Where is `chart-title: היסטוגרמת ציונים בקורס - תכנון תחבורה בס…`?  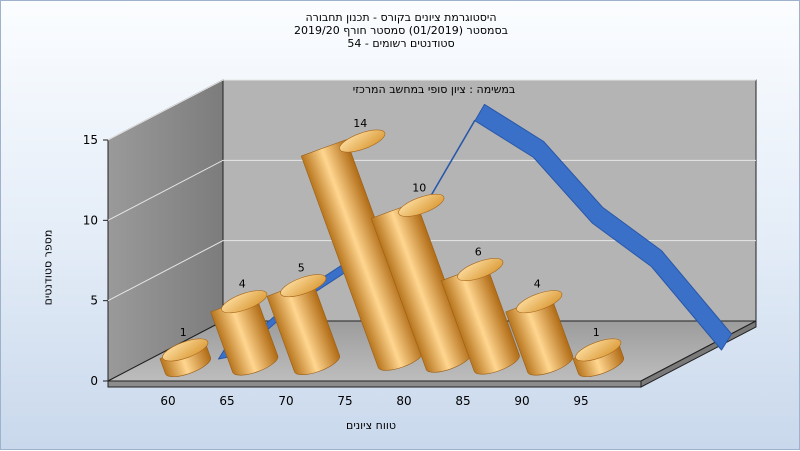
chart-title: היסטוגרמת ציונים בקורס - תכנון תחבורה בס… is located at coordinates (400, 30).